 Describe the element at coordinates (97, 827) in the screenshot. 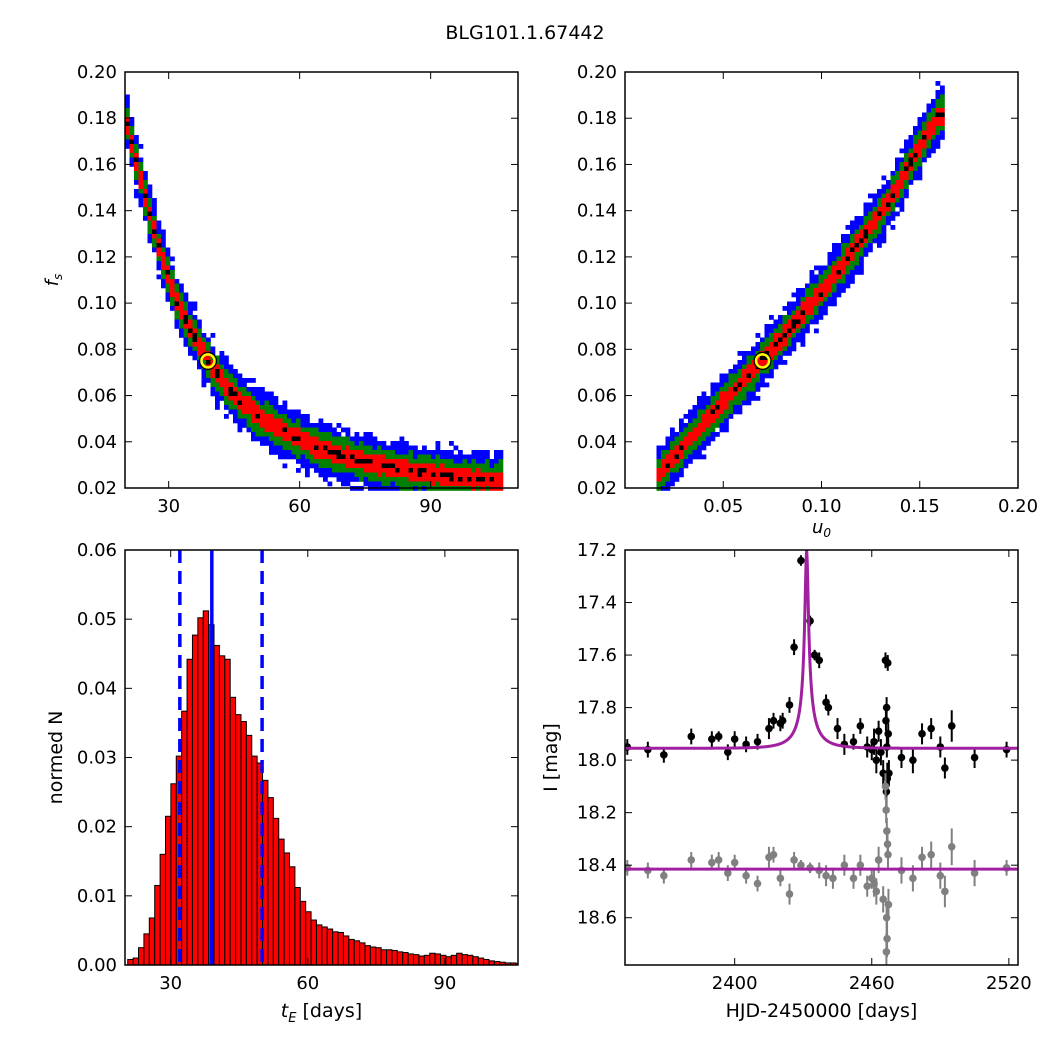

I see `y-tick-label: 0.02` at that location.